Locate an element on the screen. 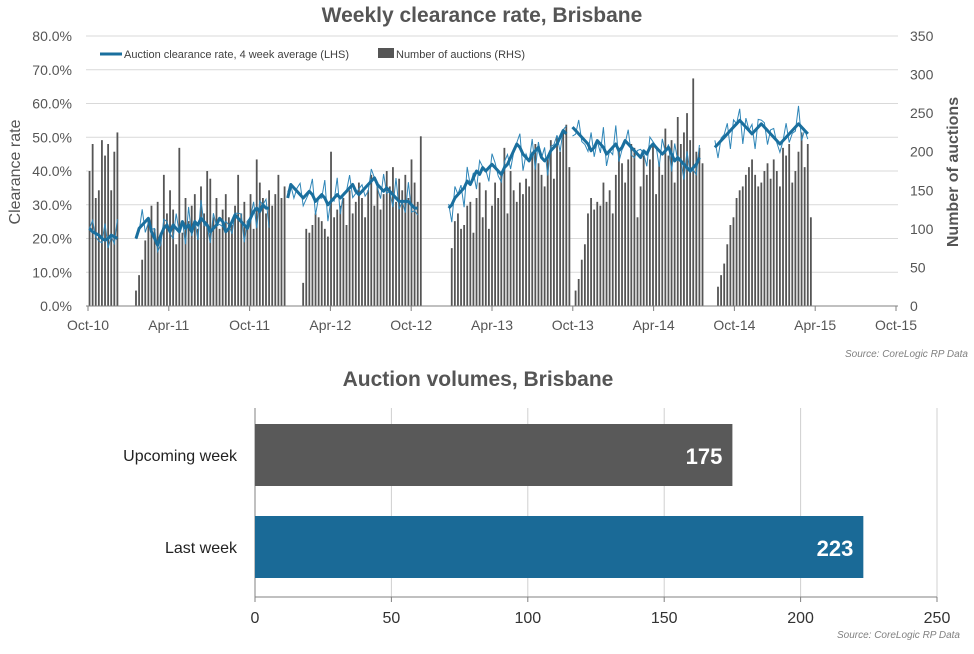  chart2-x-tick-label: 250 is located at coordinates (937, 618).